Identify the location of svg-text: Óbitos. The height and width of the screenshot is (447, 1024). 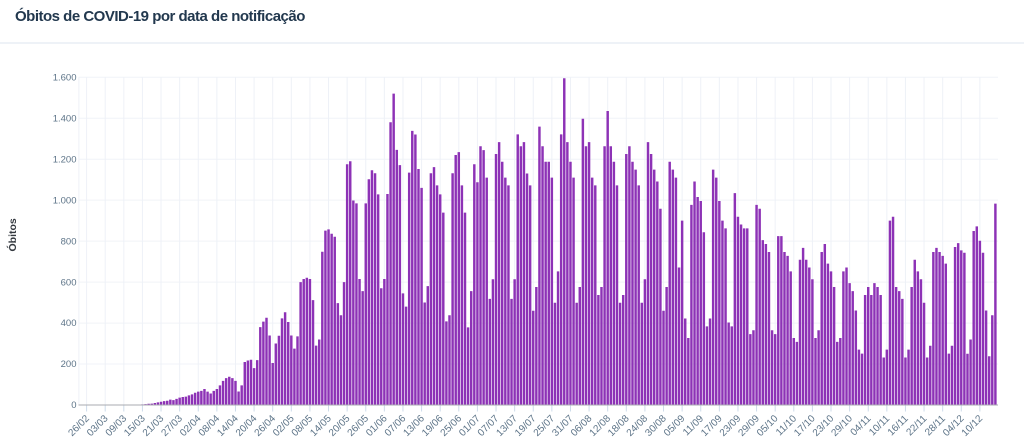
(12, 234).